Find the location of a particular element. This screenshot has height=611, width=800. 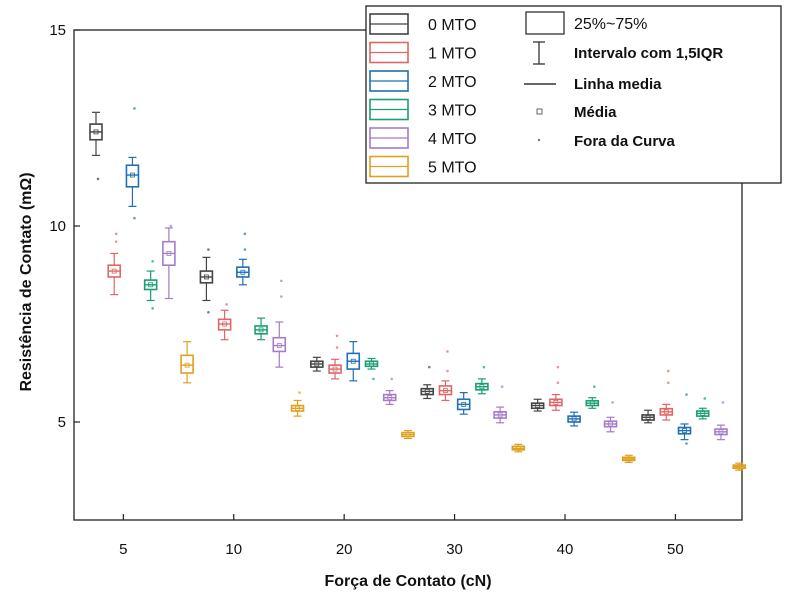

x-tick-label: 5 is located at coordinates (123, 549).